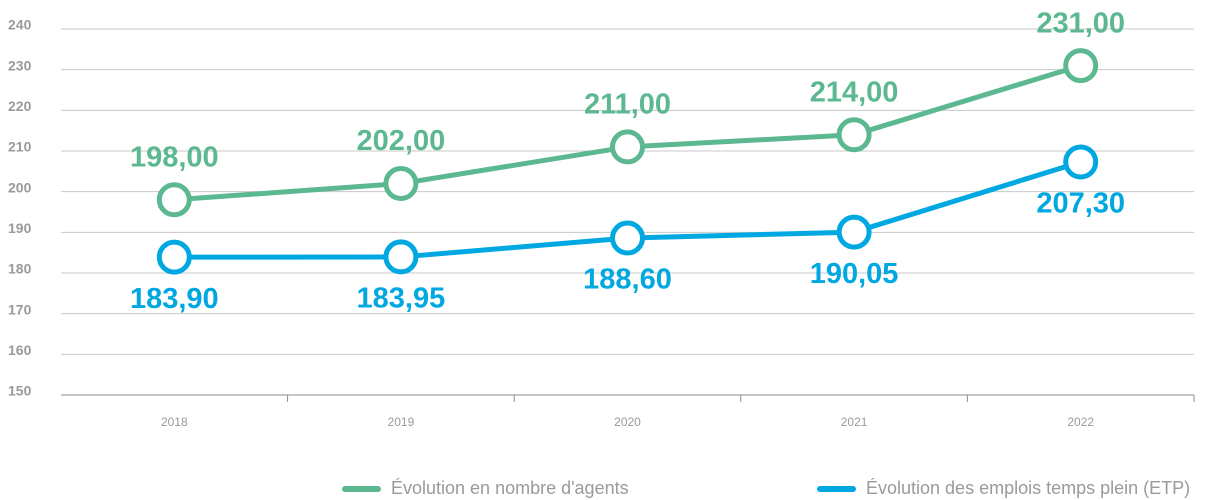 The image size is (1232, 500). I want to click on y-tick-label: 210, so click(20, 147).